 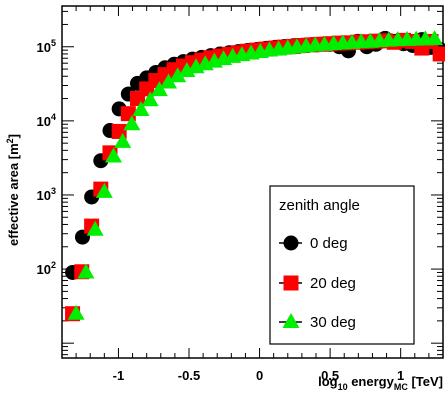 I want to click on legend: zenith angle 0 deg 20 deg 30 deg, so click(x=342, y=265).